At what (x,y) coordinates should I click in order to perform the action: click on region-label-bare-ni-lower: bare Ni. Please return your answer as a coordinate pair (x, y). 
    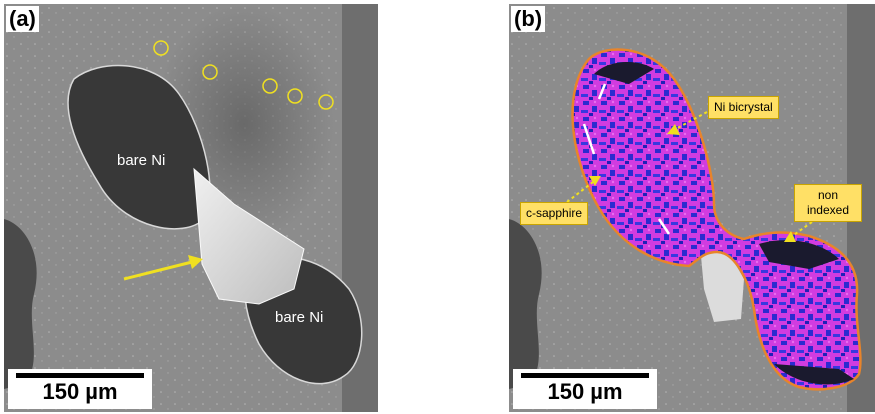
    Looking at the image, I should click on (299, 317).